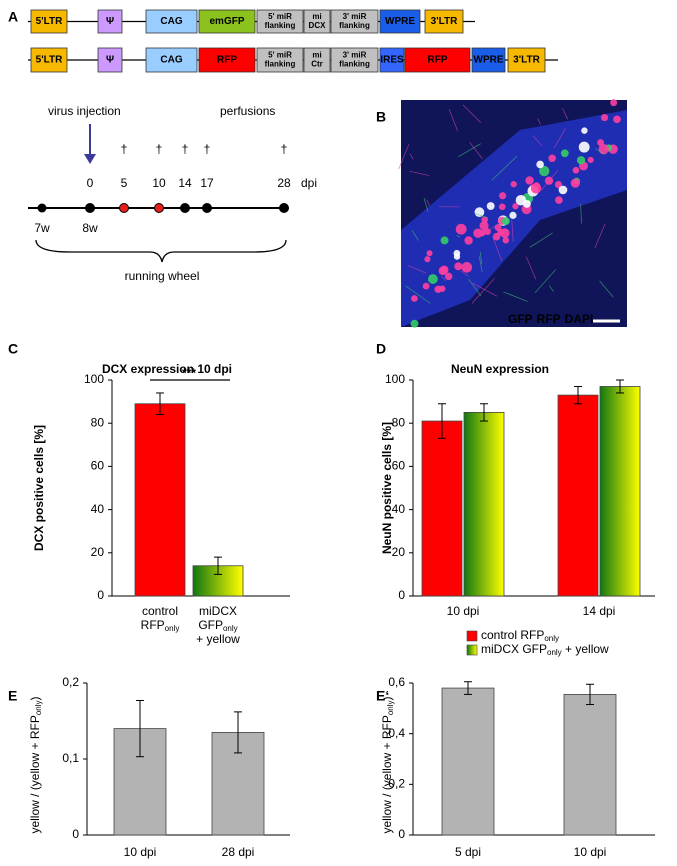  Describe the element at coordinates (396, 733) in the screenshot. I see `y-tick-label: 0,4` at that location.